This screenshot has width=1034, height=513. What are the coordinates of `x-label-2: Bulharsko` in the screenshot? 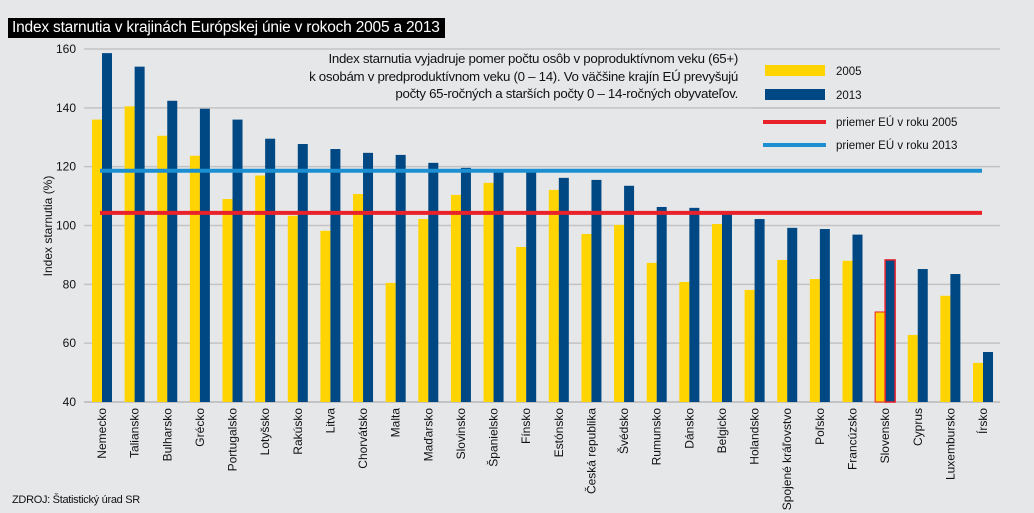 It's located at (167, 435).